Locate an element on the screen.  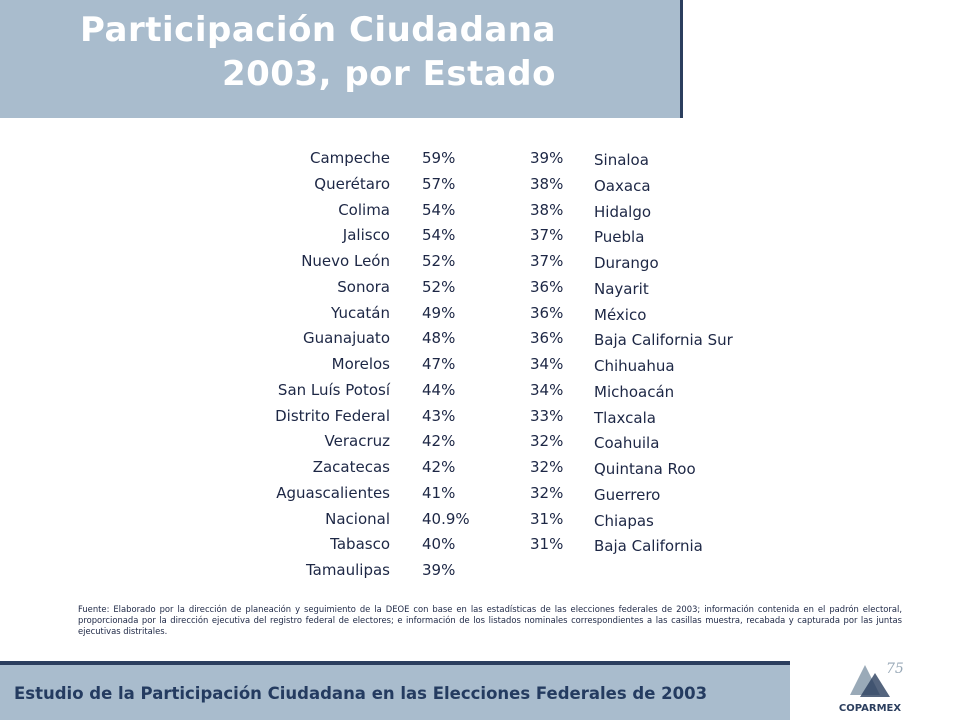
state-name: Guerrero is located at coordinates (627, 494).